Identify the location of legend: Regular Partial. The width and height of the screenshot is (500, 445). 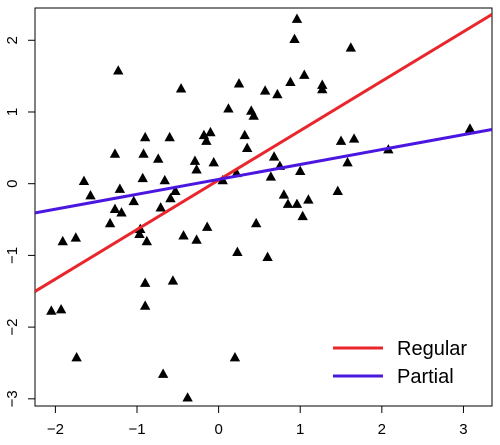
(400, 363).